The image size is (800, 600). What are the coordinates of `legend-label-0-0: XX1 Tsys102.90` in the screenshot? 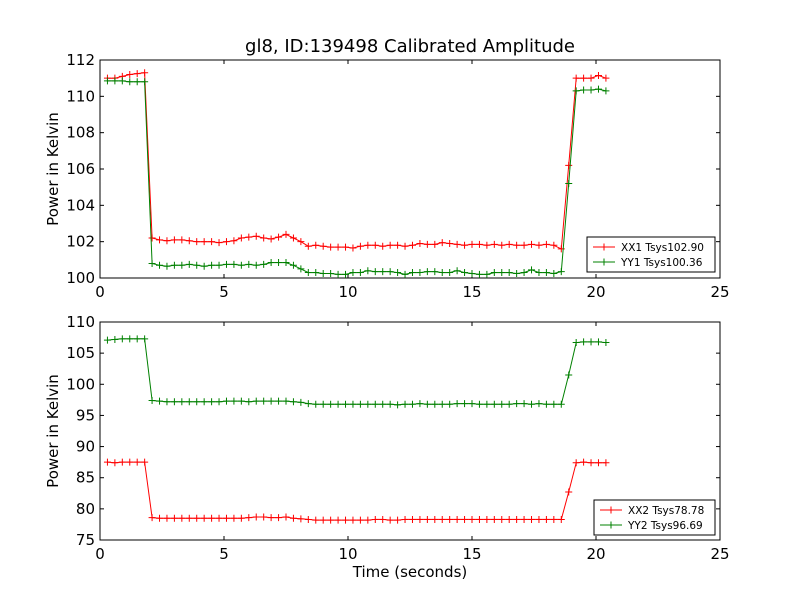 It's located at (662, 248).